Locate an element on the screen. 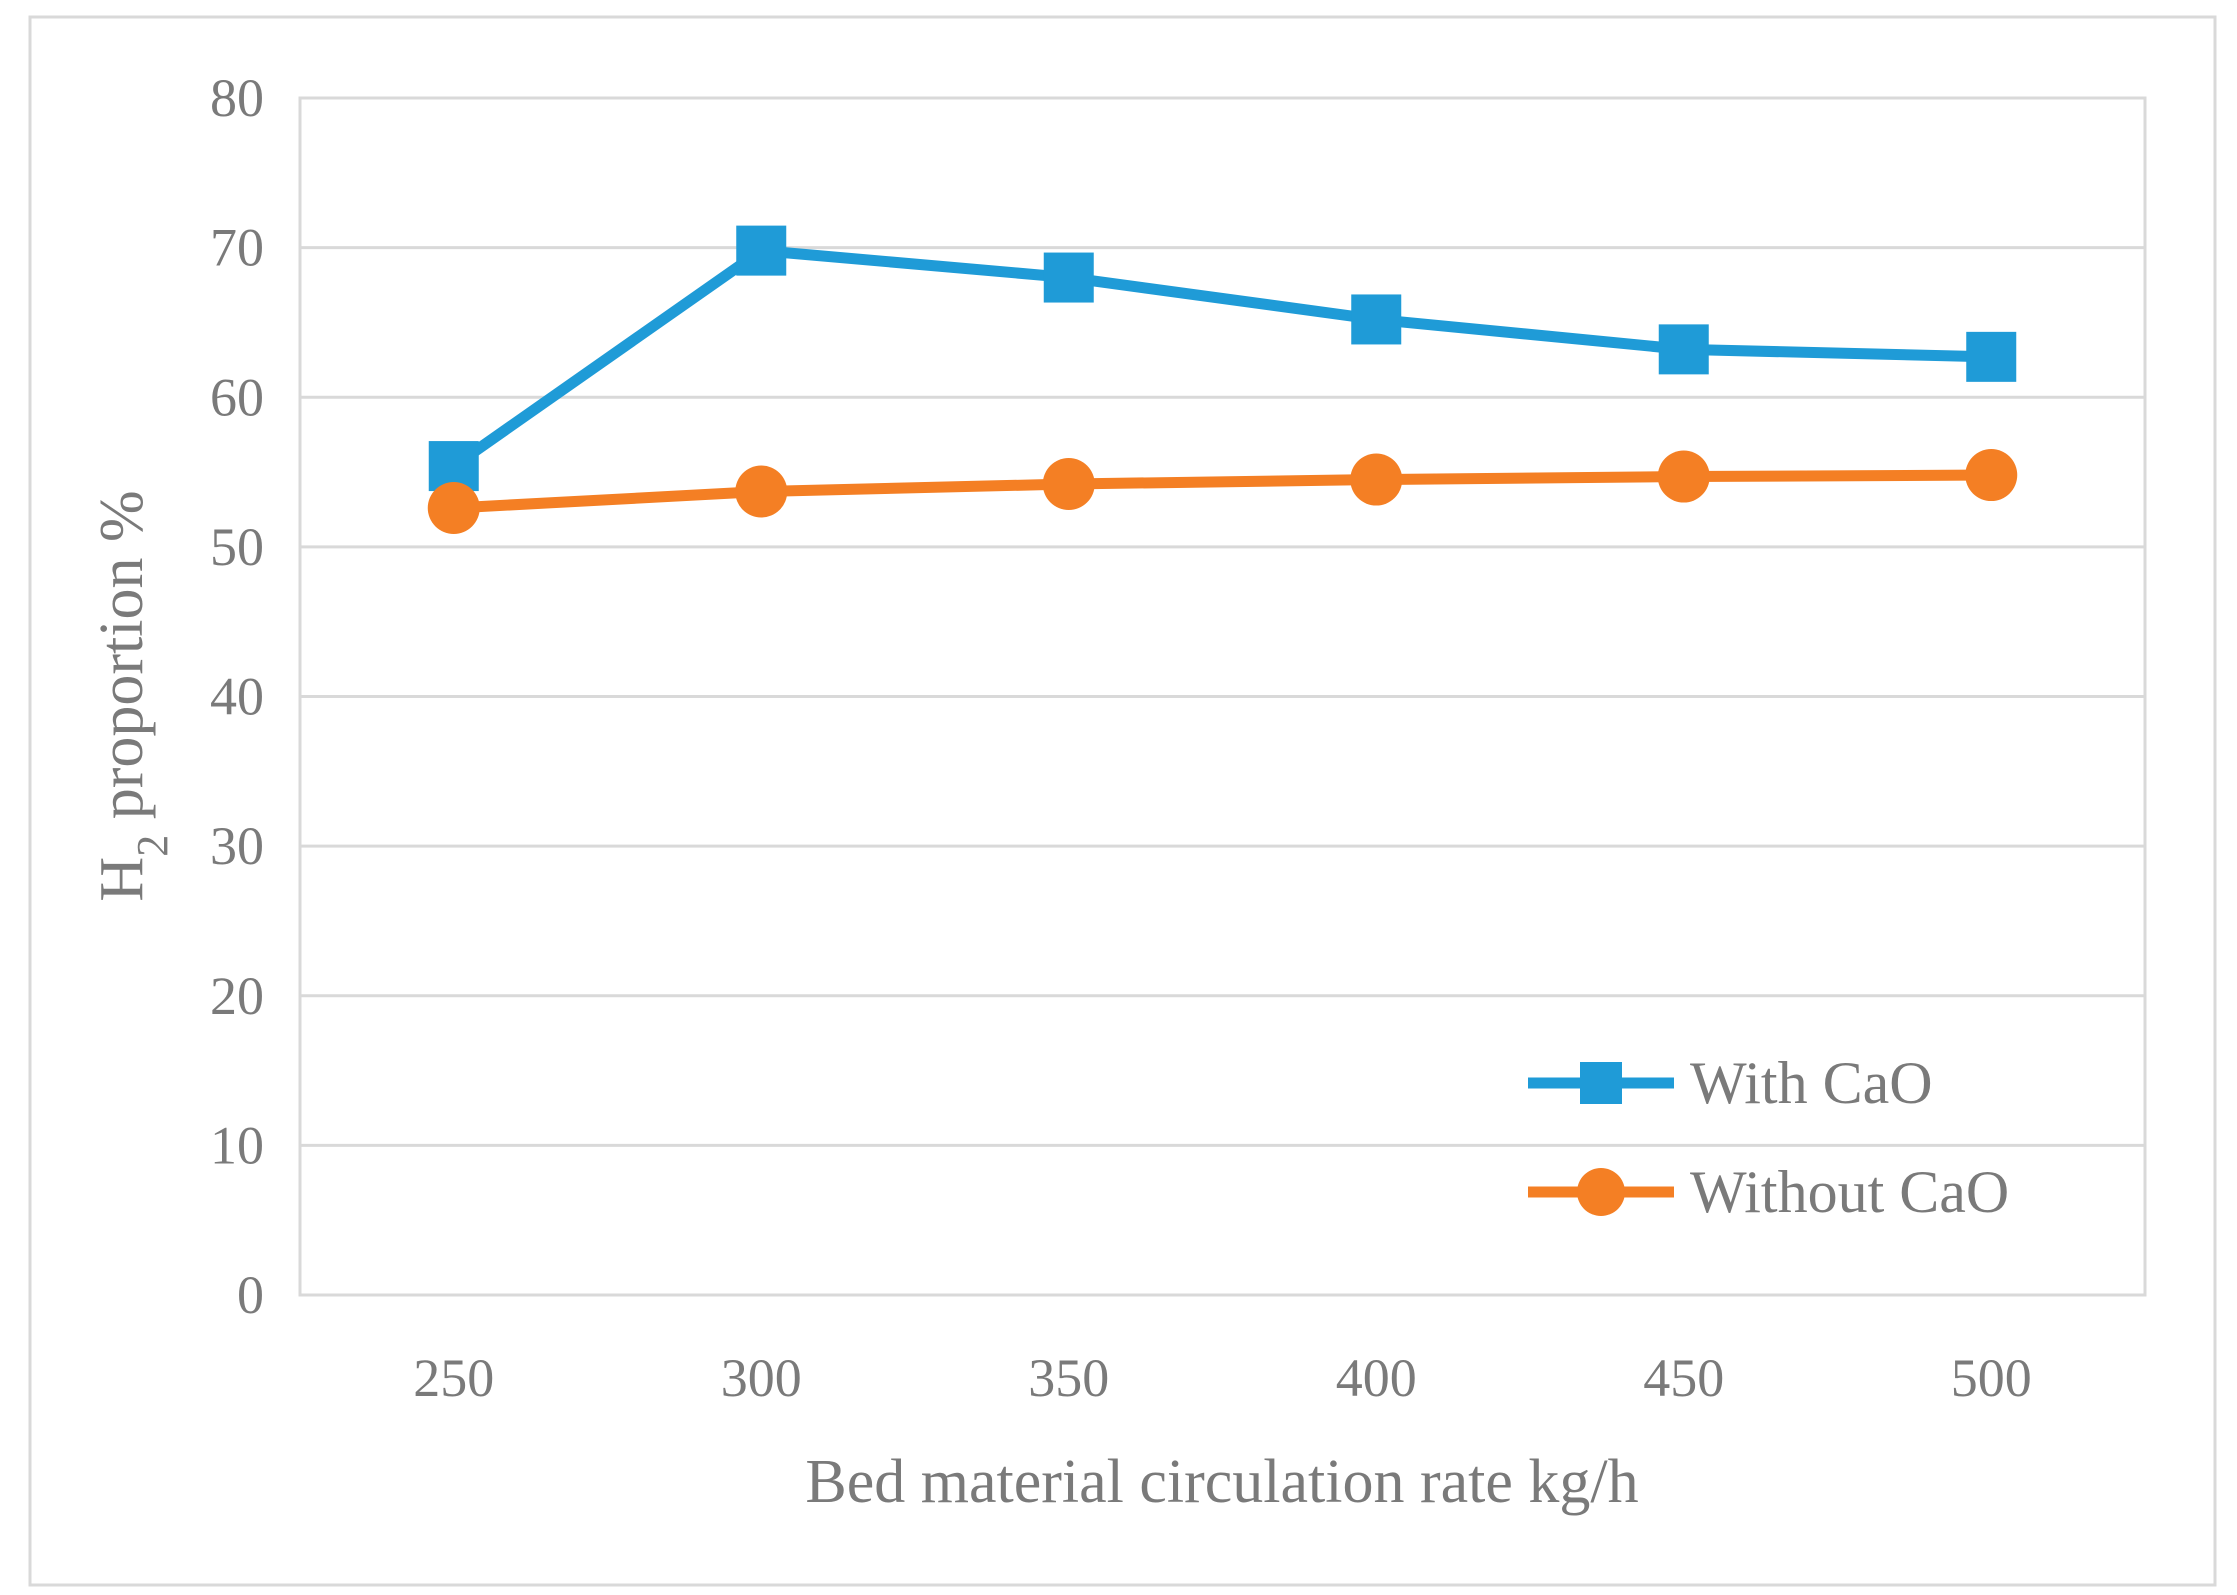 This screenshot has width=2237, height=1595. x-tick-label: 350 is located at coordinates (1068, 1378).